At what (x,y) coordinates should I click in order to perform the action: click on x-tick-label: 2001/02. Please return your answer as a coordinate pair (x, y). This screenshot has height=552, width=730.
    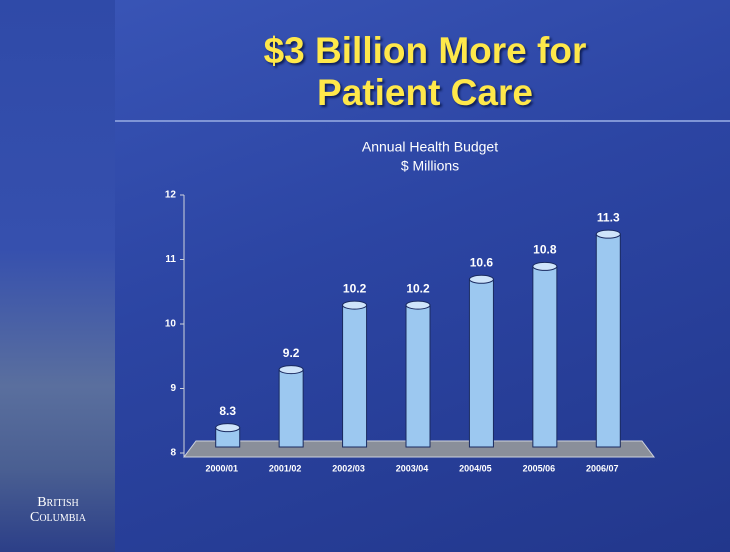
    Looking at the image, I should click on (285, 468).